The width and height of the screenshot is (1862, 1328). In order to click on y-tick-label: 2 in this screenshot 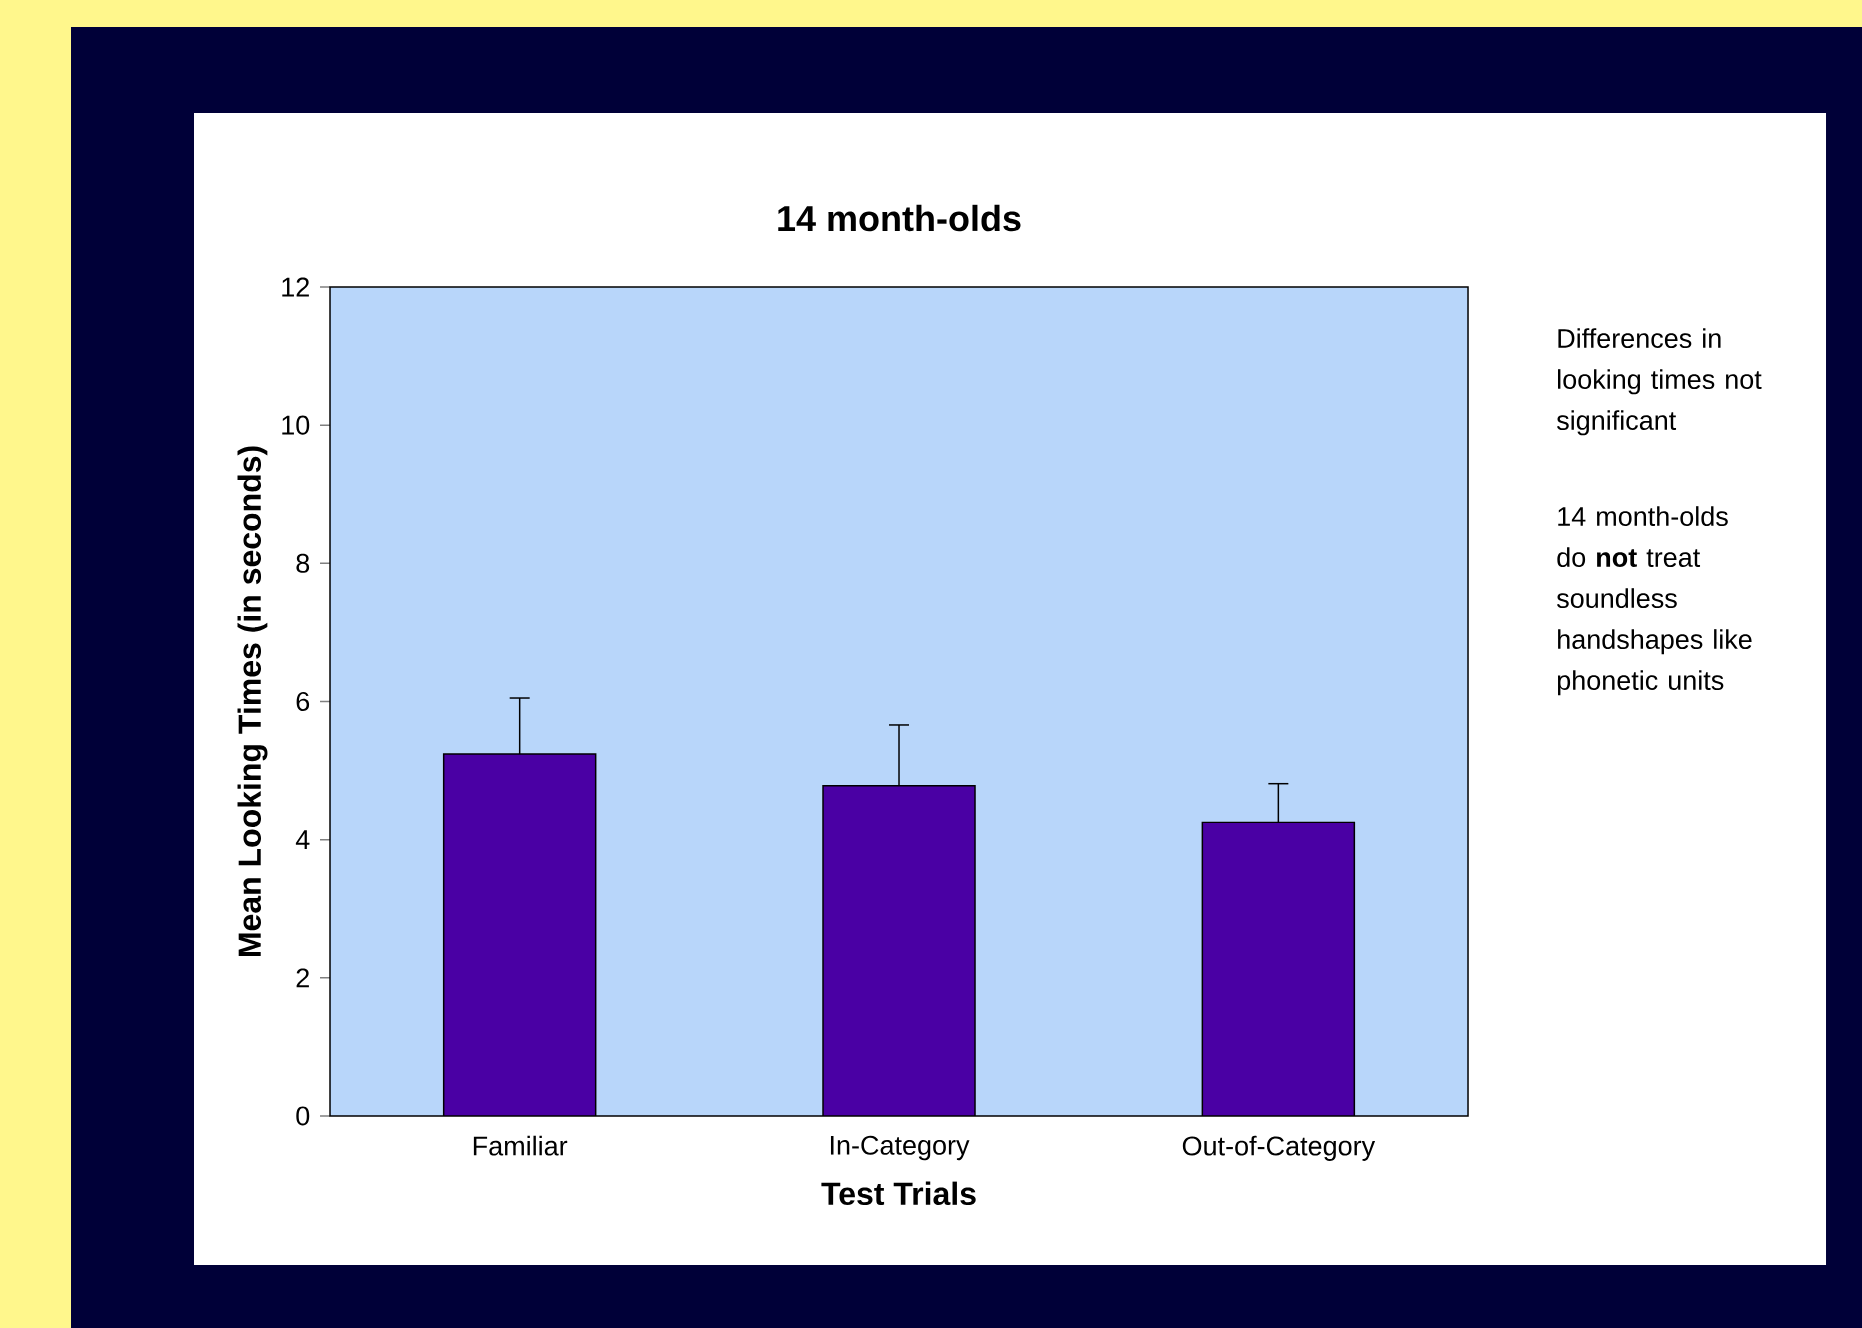, I will do `click(302, 978)`.